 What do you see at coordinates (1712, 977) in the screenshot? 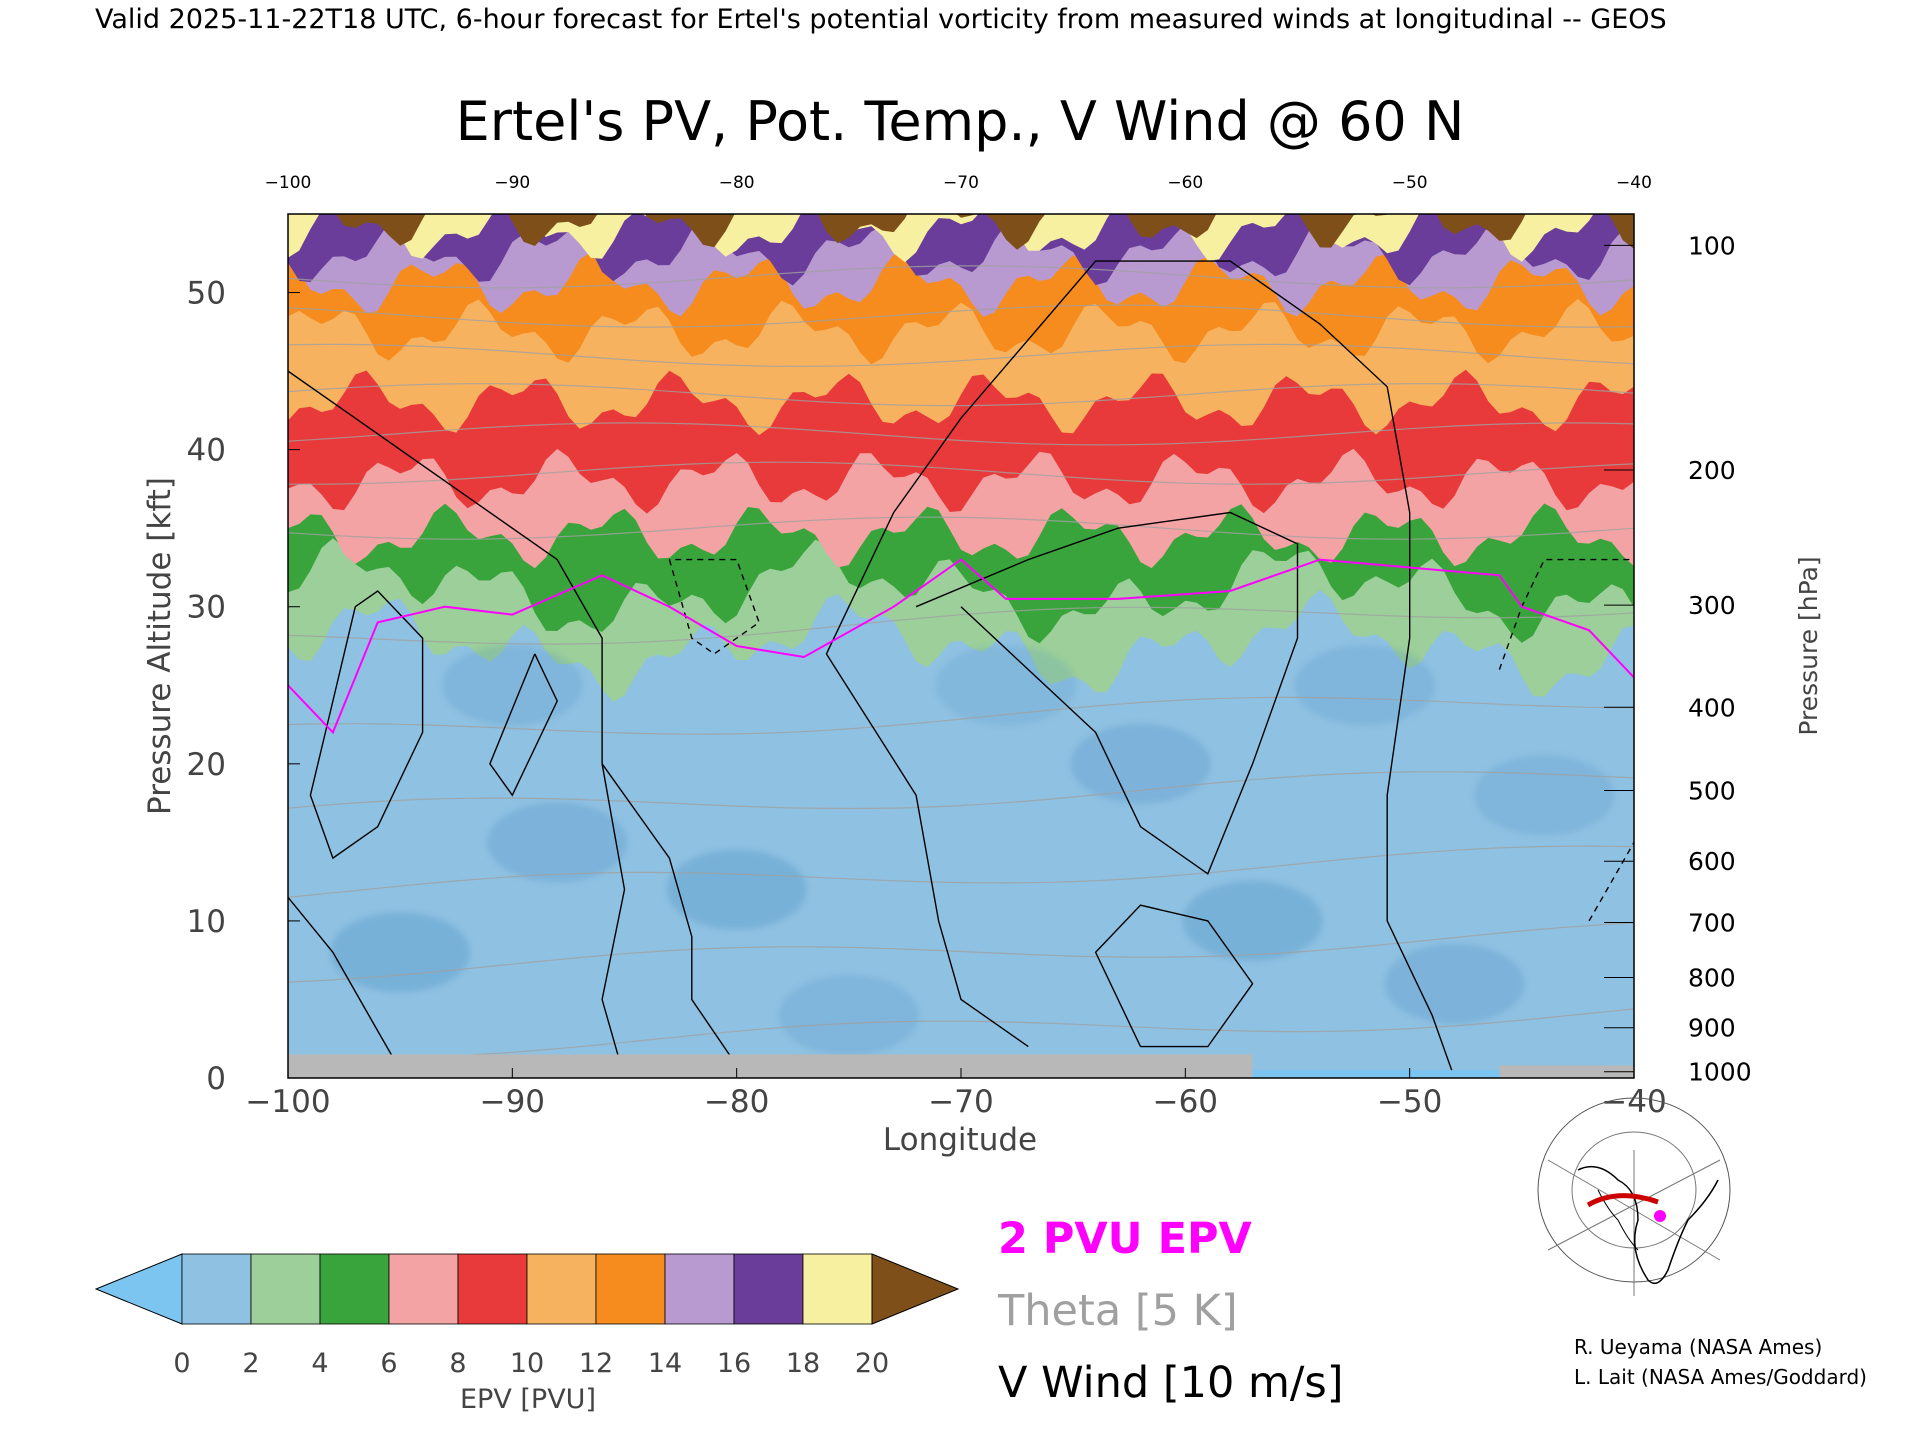
I see `pressure-tick-label: 800` at bounding box center [1712, 977].